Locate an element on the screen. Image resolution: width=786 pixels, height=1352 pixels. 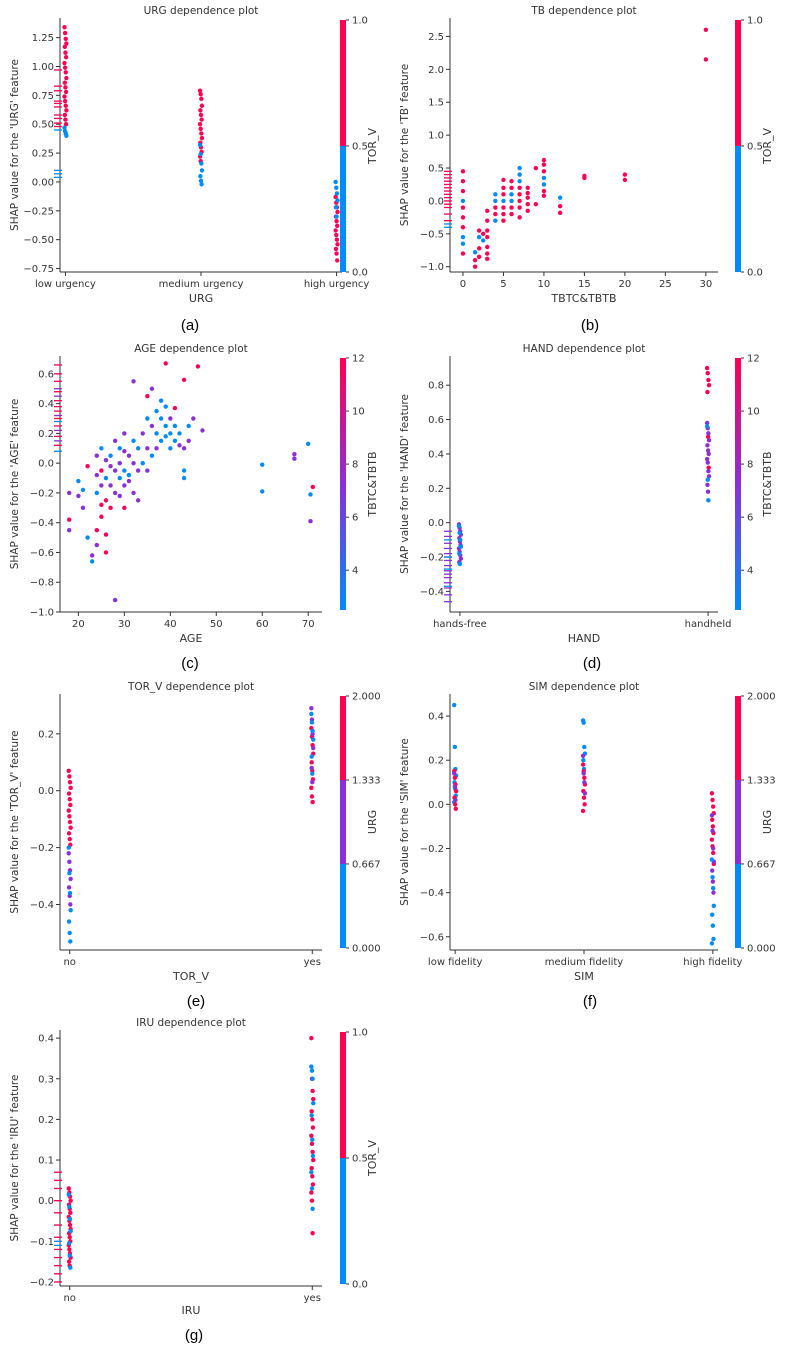
y-tick-label: −0.4 is located at coordinates (42, 905).